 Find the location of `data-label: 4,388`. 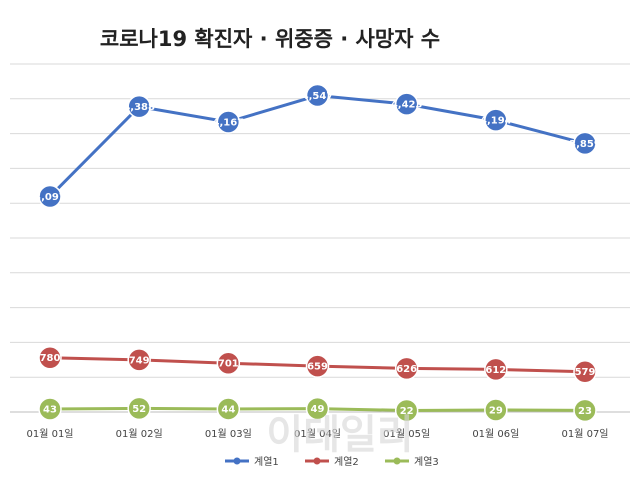

data-label: 4,388 is located at coordinates (139, 107).